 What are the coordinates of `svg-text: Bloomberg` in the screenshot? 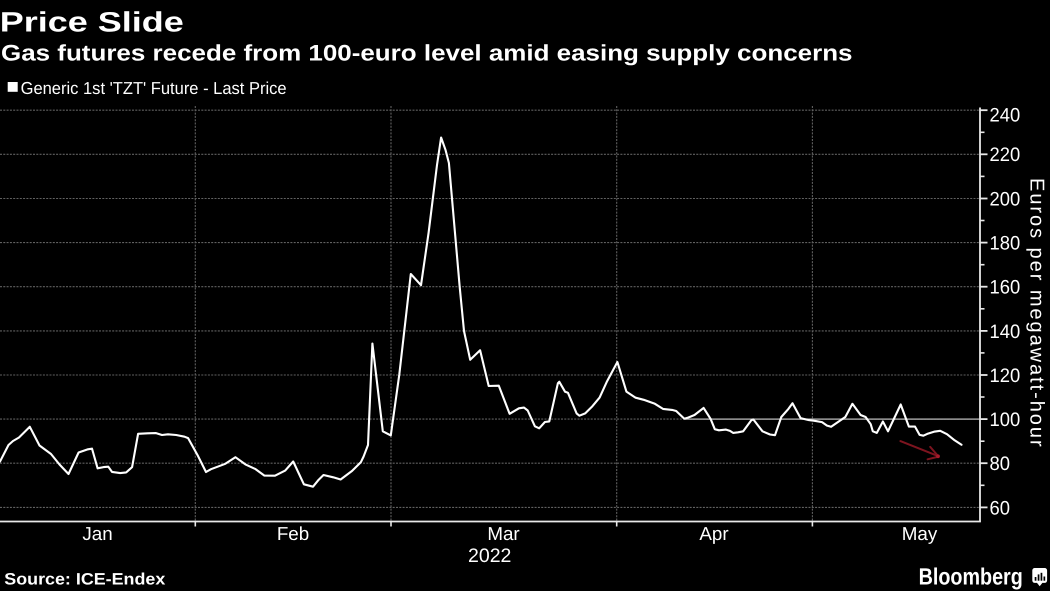 It's located at (971, 576).